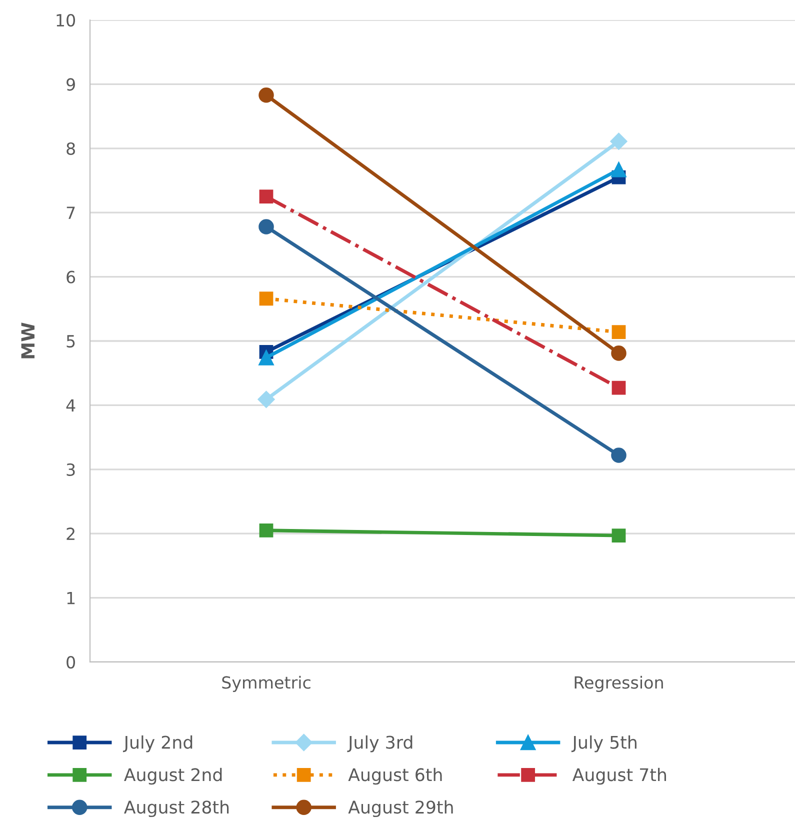 Image resolution: width=795 pixels, height=834 pixels. Describe the element at coordinates (619, 776) in the screenshot. I see `legend-label: August 7th` at that location.